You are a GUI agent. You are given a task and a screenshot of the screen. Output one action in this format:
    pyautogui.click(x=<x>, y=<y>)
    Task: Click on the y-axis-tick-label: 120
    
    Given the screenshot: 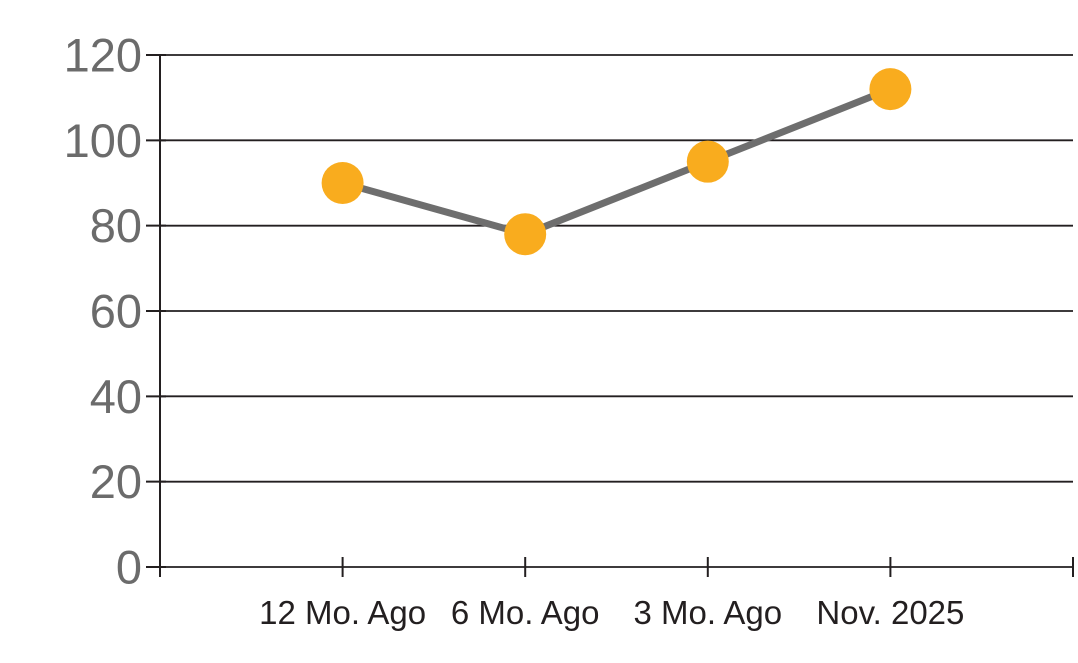 What is the action you would take?
    pyautogui.click(x=103, y=54)
    